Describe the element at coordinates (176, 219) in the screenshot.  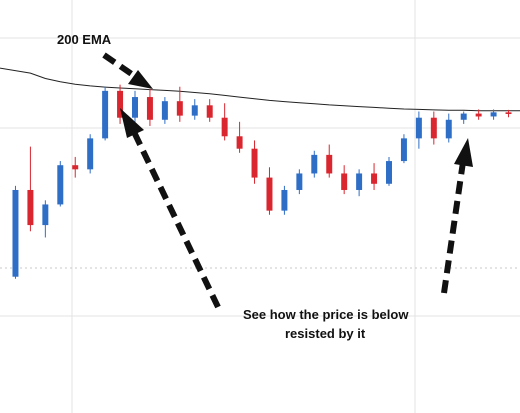
I see `left-arrow-shaft` at that location.